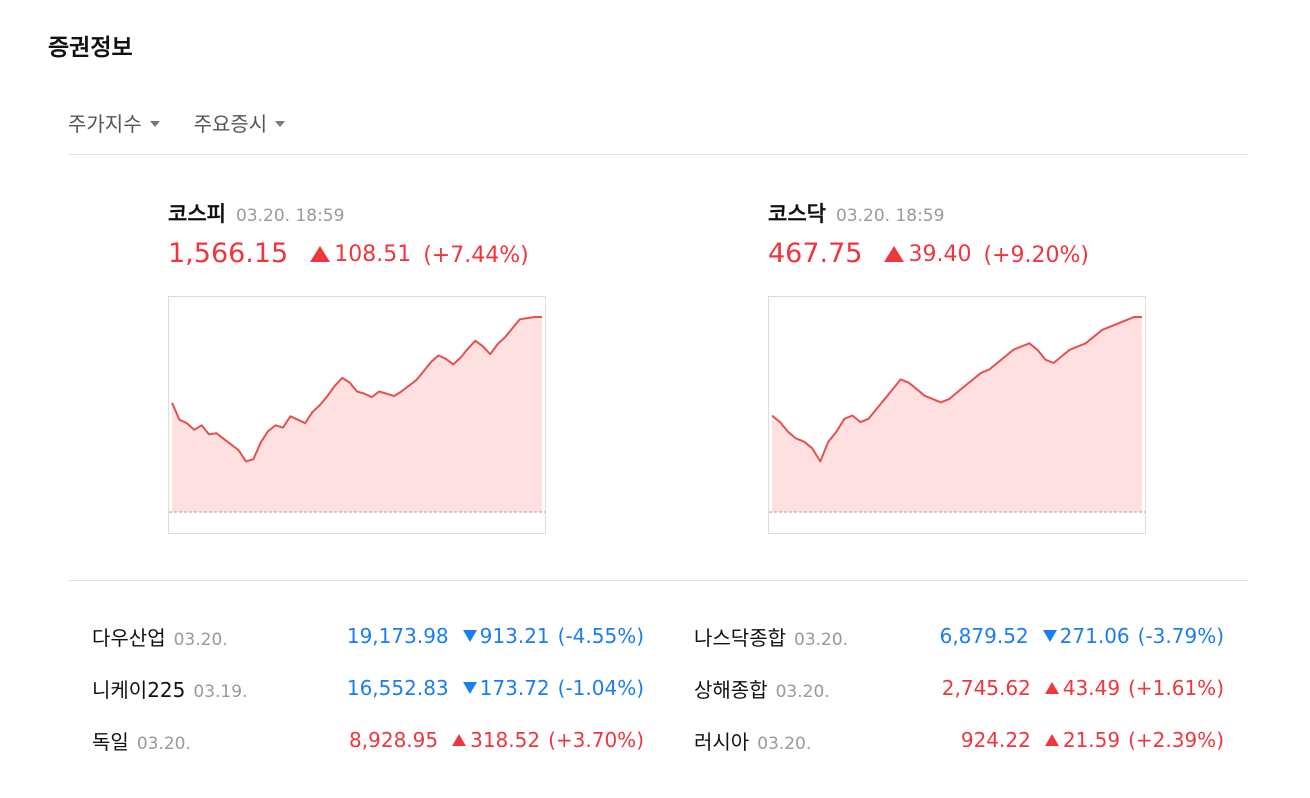  I want to click on market-date: 03.19., so click(220, 691).